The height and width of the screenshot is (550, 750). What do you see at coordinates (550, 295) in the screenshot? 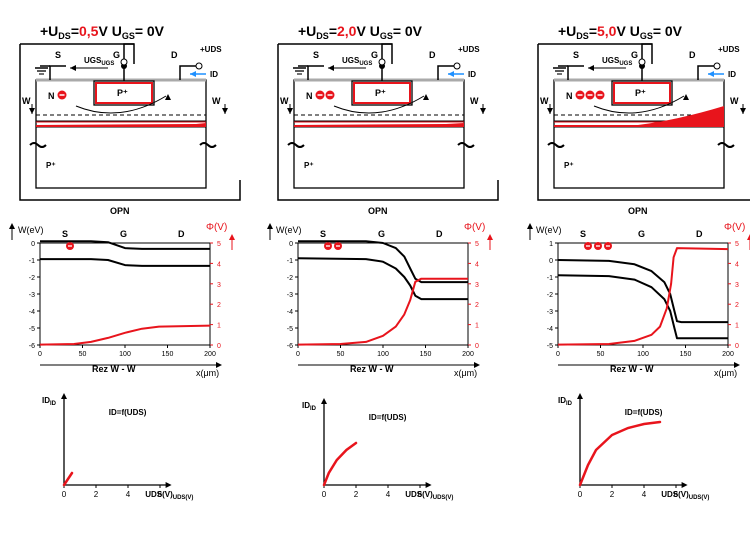
I see `y-tick-label: -2` at bounding box center [550, 295].